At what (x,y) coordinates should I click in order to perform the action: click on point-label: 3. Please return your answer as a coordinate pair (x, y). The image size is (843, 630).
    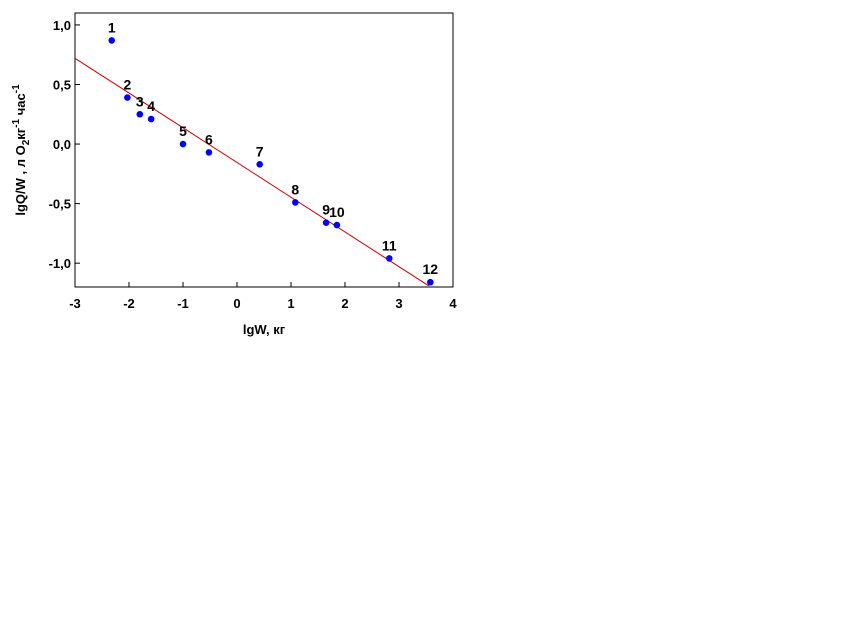
    Looking at the image, I should click on (140, 101).